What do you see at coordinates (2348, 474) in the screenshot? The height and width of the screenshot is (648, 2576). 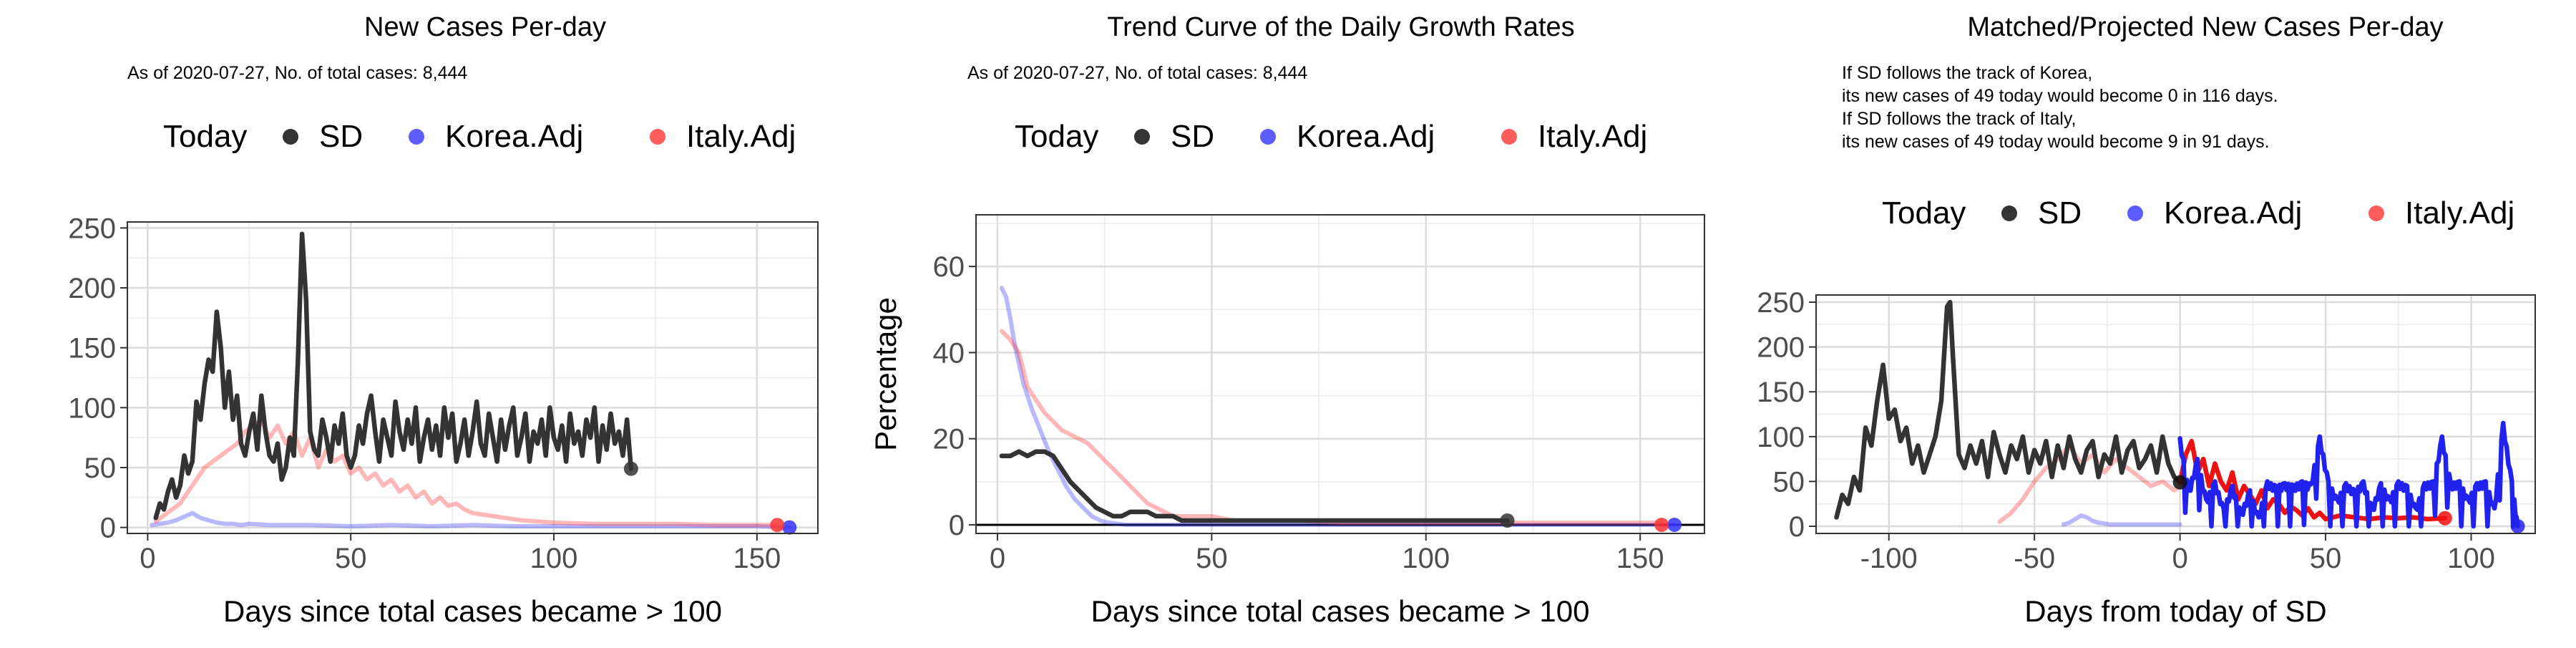 I see `series-line-korea-adj-projected-` at bounding box center [2348, 474].